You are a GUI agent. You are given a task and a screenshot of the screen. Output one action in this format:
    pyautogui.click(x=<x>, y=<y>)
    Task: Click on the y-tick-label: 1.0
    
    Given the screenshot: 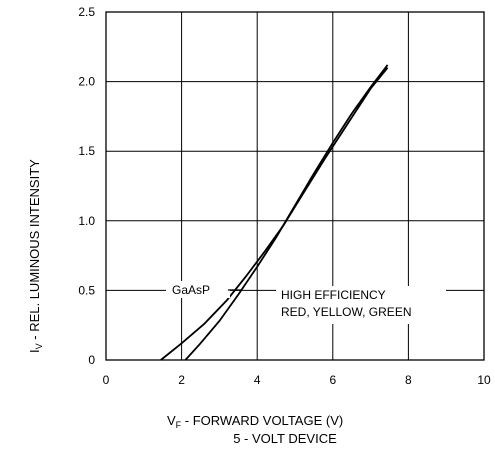 What is the action you would take?
    pyautogui.click(x=86, y=221)
    